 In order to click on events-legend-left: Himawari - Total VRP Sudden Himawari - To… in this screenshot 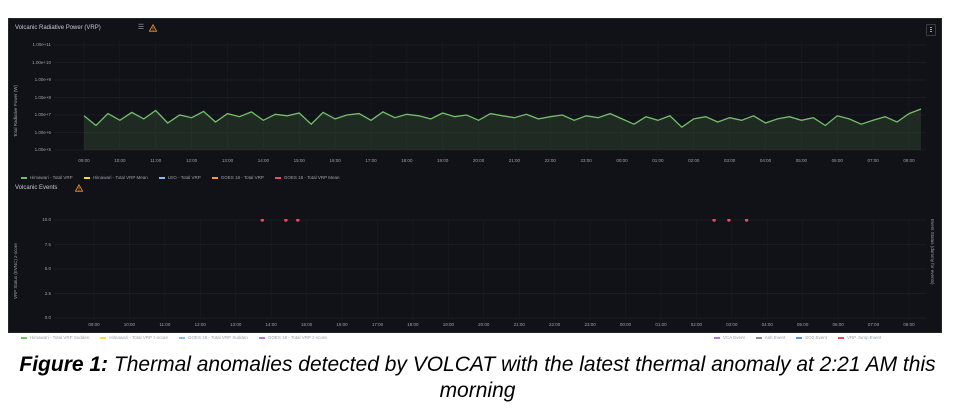, I will do `click(174, 337)`.